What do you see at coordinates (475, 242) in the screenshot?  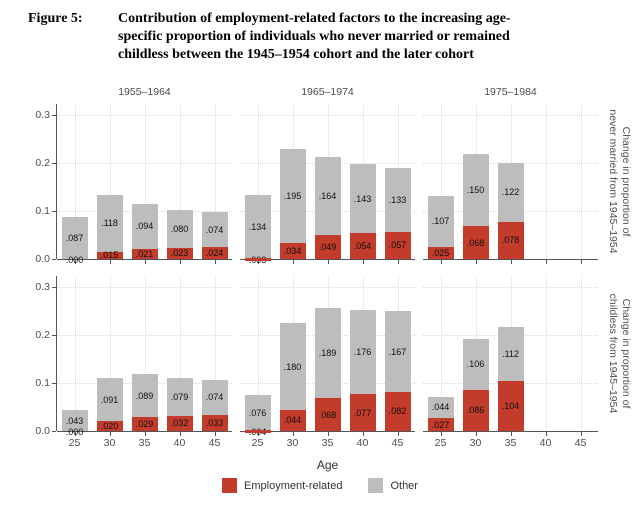 I see `bar-value-label-employment: .068` at bounding box center [475, 242].